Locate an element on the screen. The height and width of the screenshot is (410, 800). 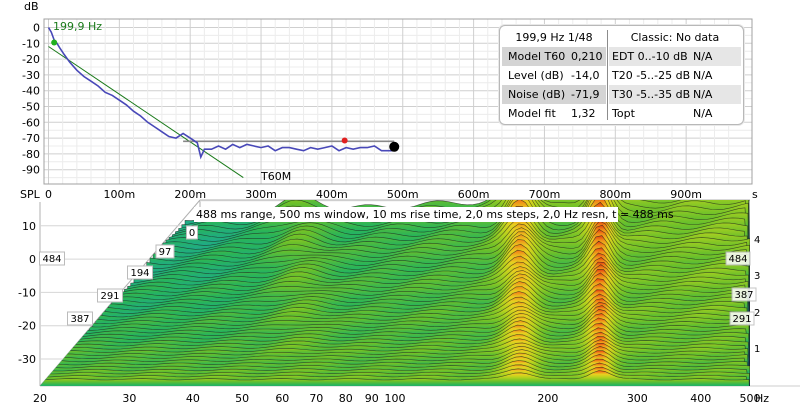
stats-row: Noise (dB) -71,9 T30 -5..-35 dB N/A is located at coordinates (621, 94).